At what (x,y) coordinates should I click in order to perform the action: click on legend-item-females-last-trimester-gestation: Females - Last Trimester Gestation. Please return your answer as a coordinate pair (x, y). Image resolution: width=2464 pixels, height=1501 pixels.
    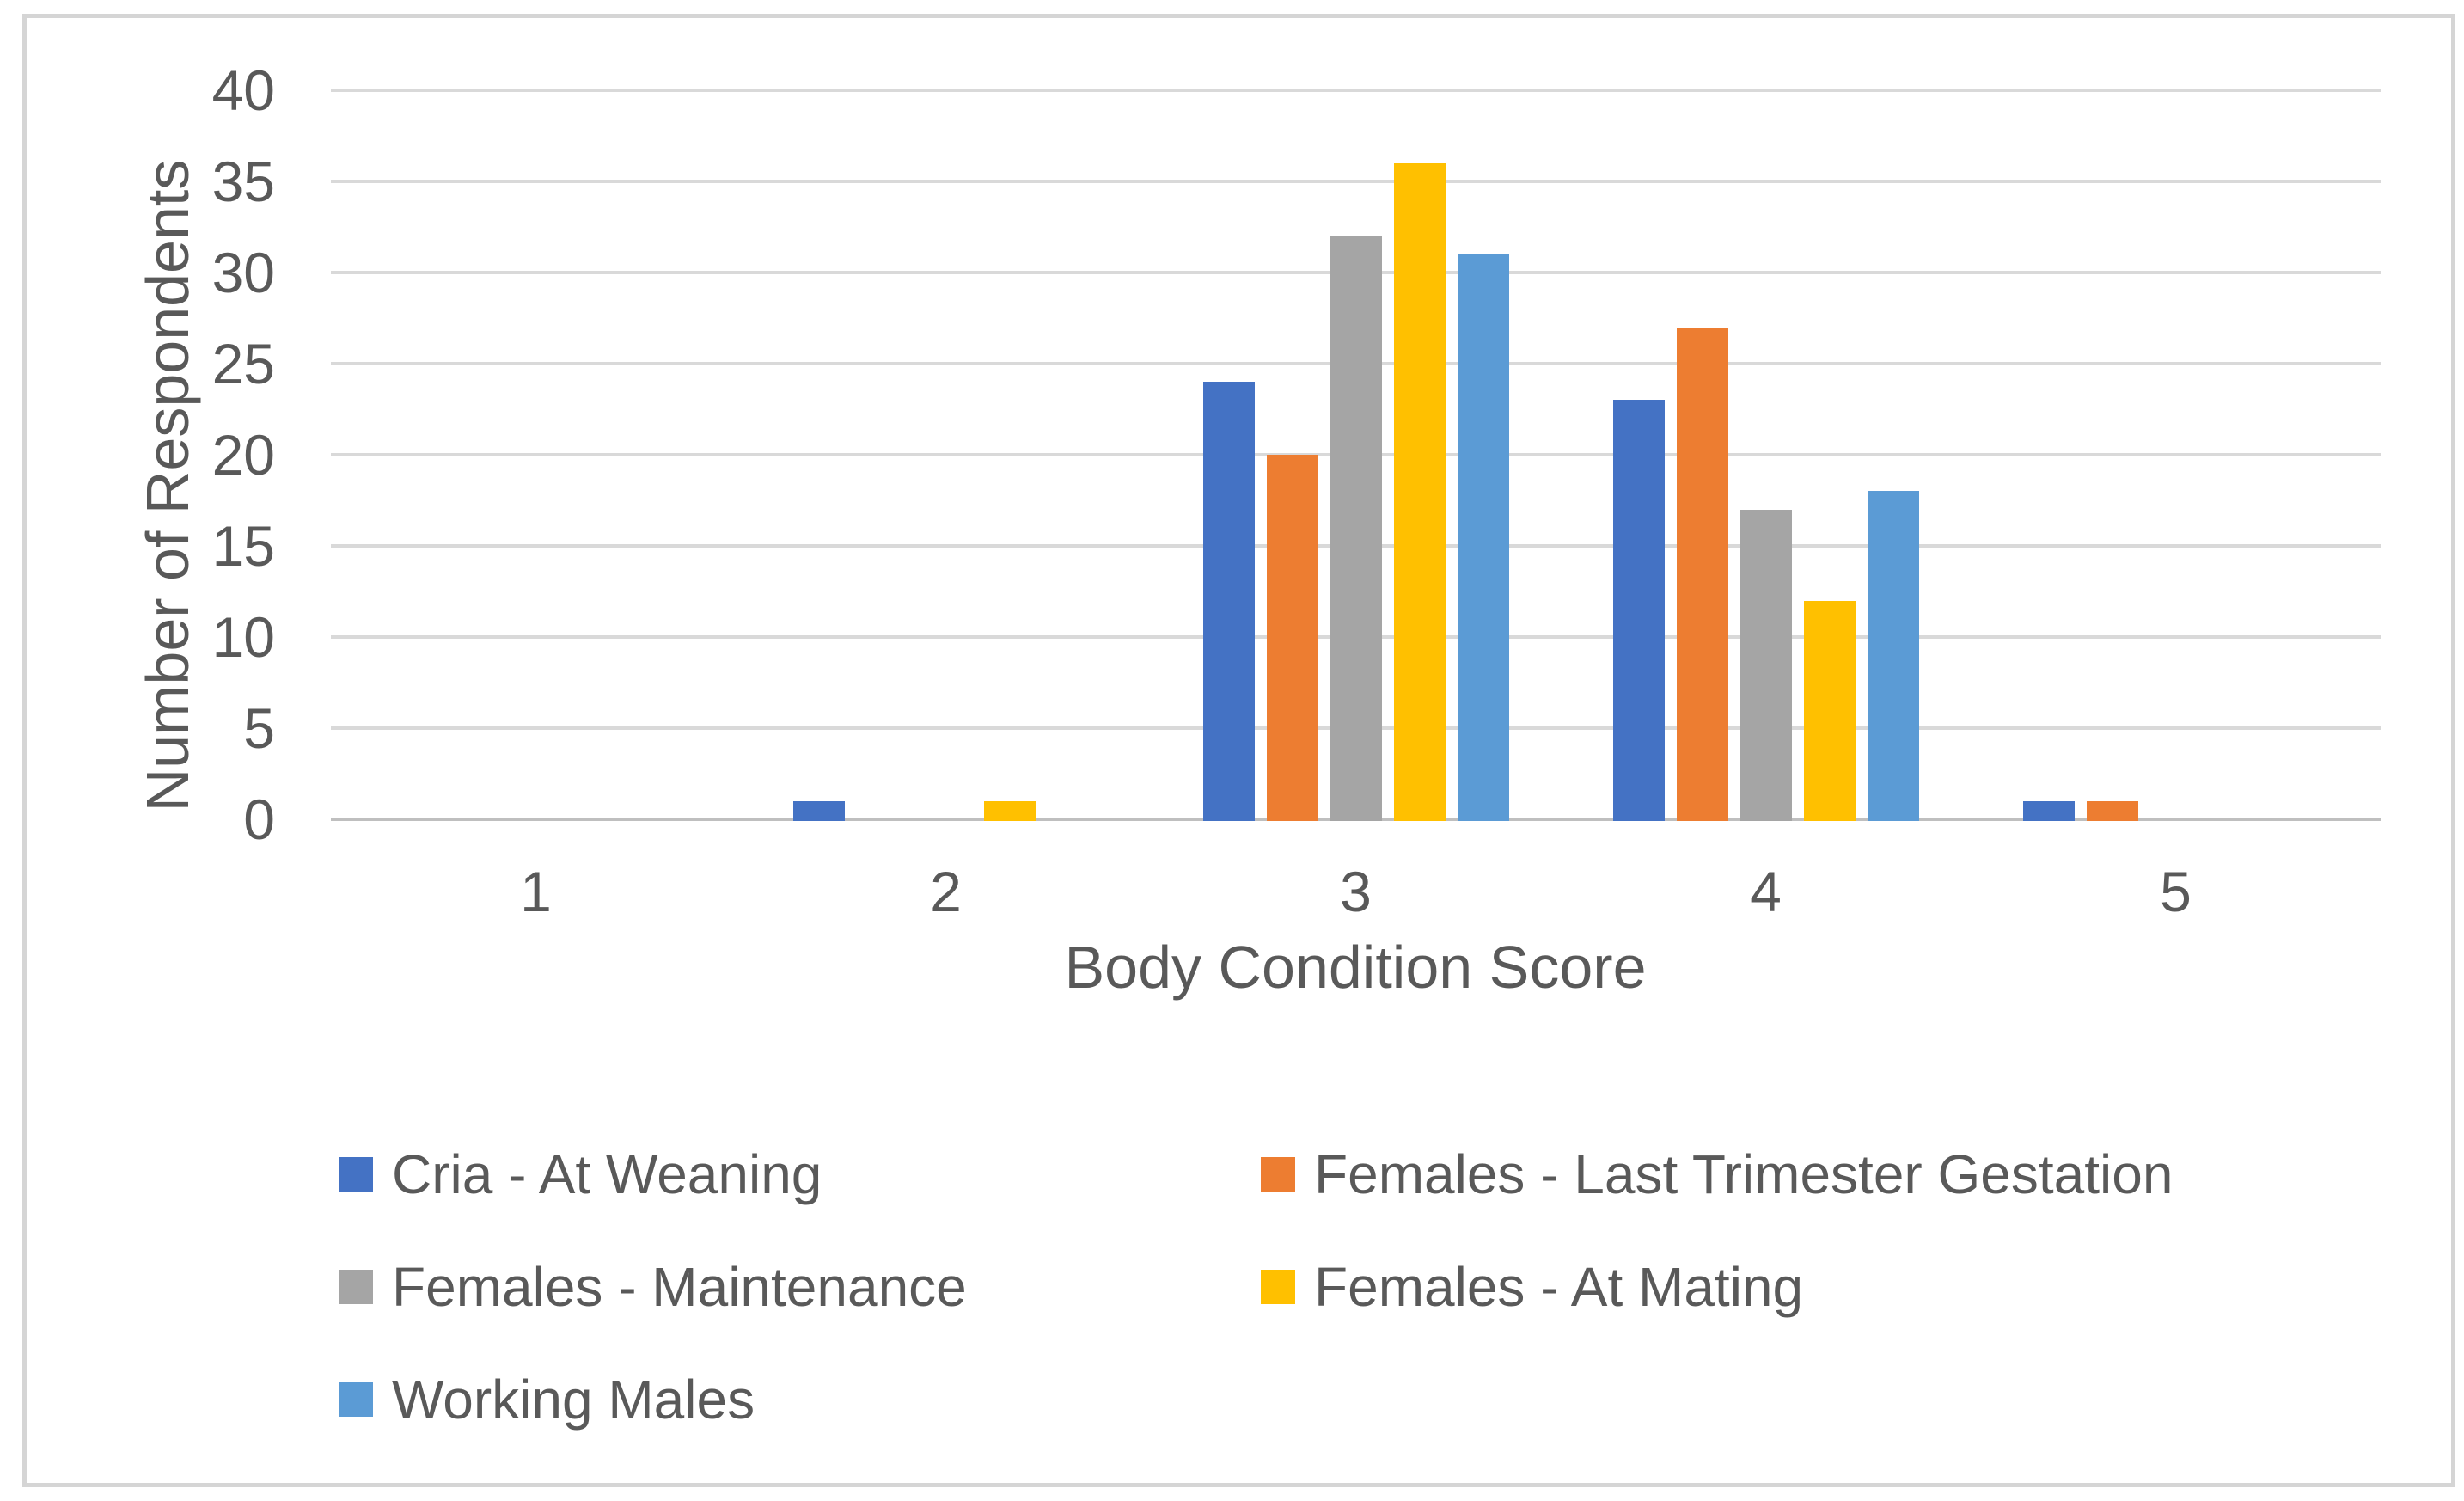
    Looking at the image, I should click on (1717, 1174).